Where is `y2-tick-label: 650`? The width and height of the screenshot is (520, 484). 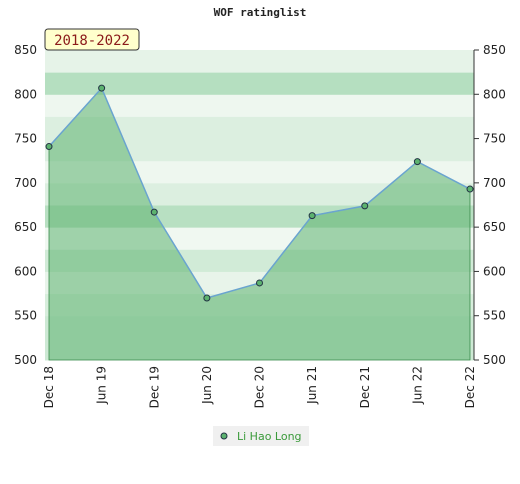
y2-tick-label: 650 is located at coordinates (494, 227).